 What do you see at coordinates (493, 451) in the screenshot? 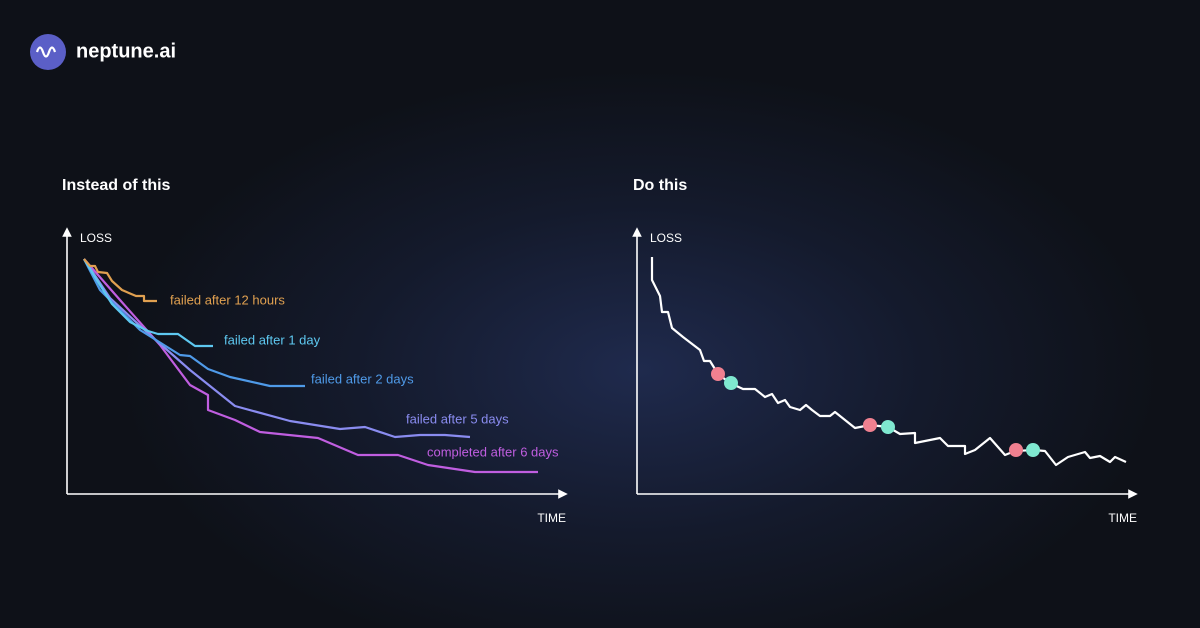
I see `run-label: completed after 6 days` at bounding box center [493, 451].